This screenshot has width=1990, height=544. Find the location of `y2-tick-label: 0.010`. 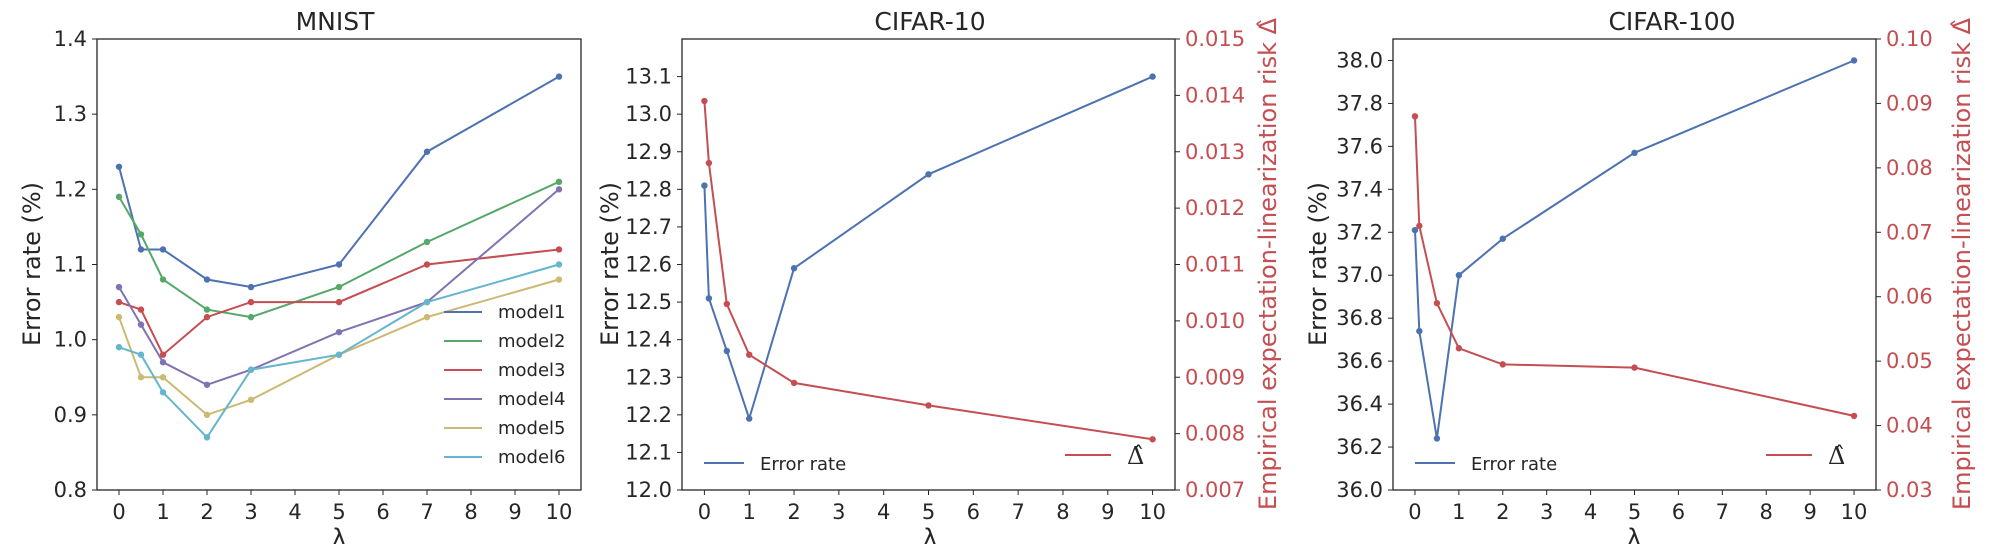

y2-tick-label: 0.010 is located at coordinates (1215, 321).